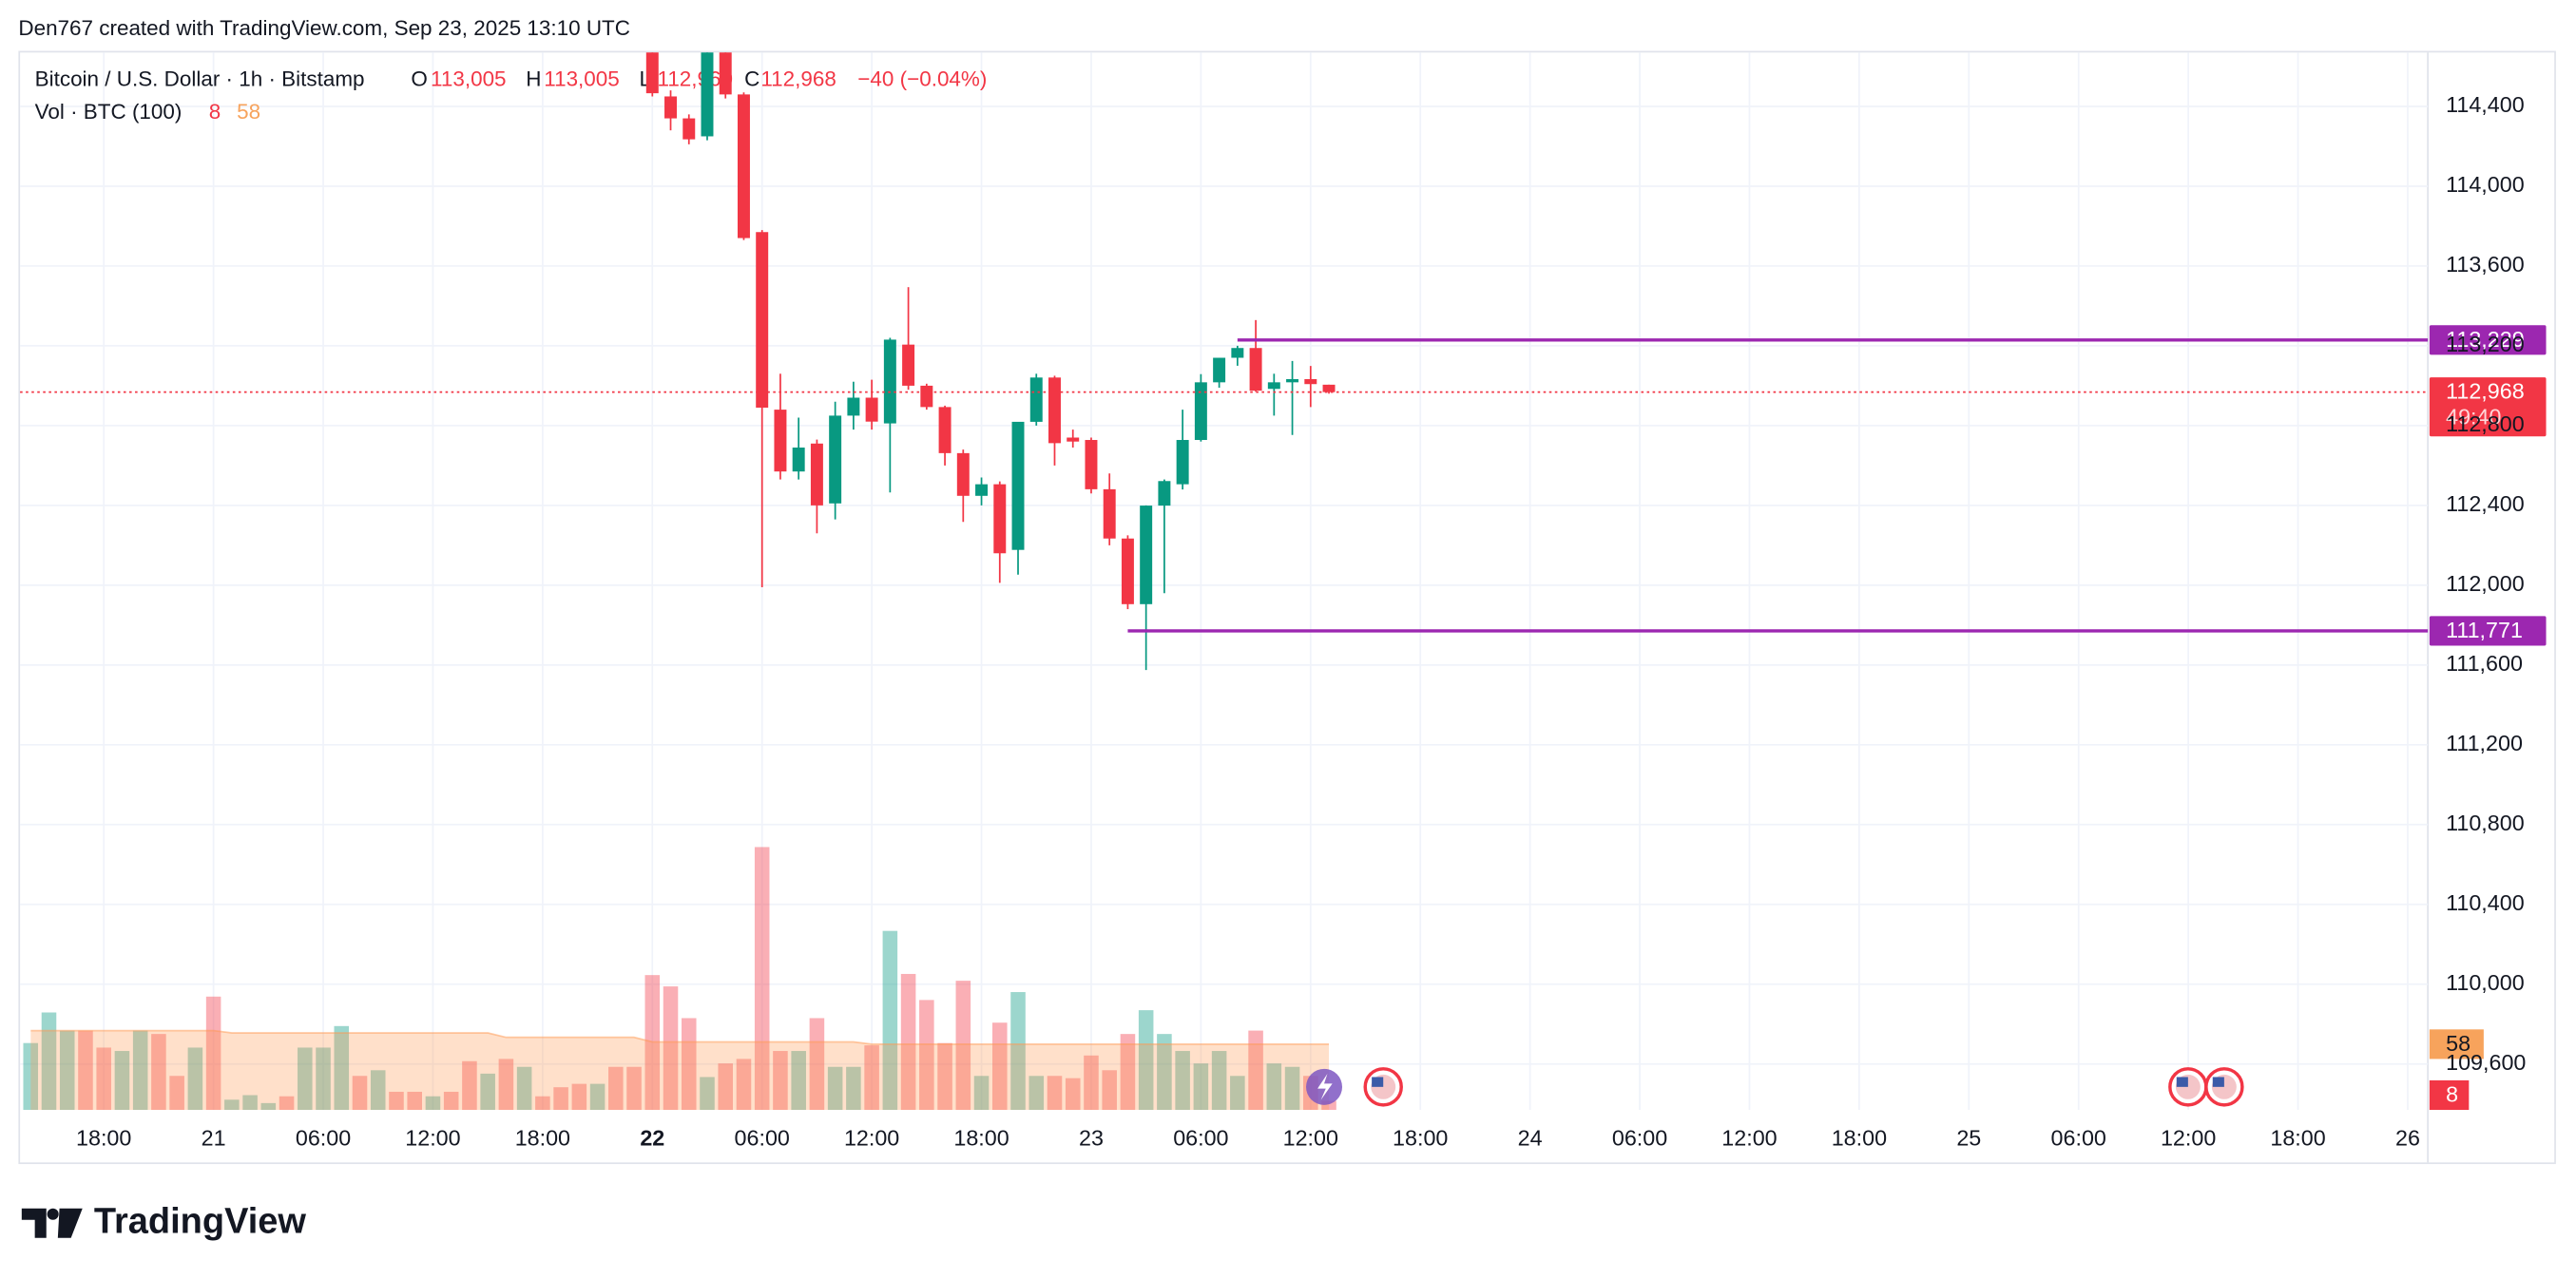 The width and height of the screenshot is (2576, 1279). Describe the element at coordinates (419, 79) in the screenshot. I see `ohlc-key: O` at that location.